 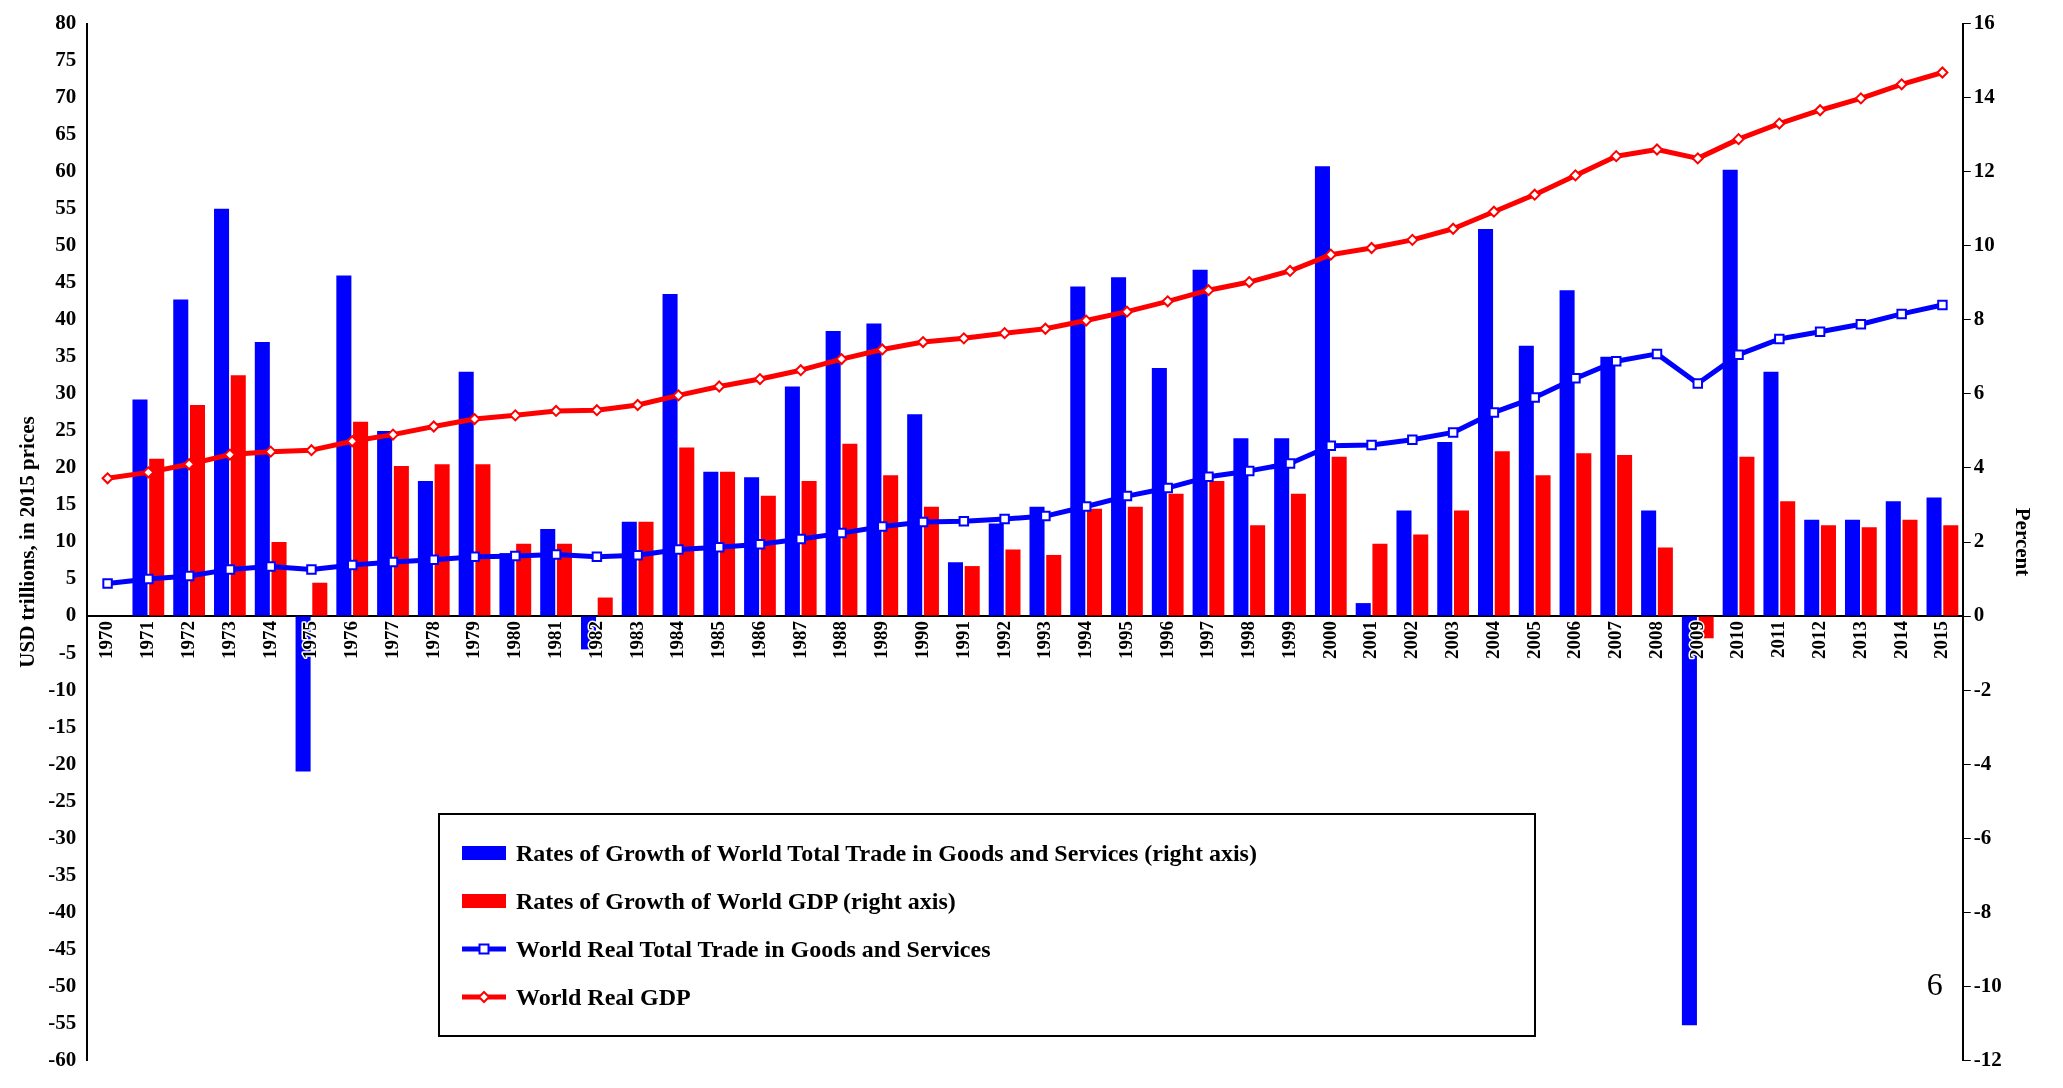 I want to click on y2-tick-label: 6, so click(x=1979, y=392).